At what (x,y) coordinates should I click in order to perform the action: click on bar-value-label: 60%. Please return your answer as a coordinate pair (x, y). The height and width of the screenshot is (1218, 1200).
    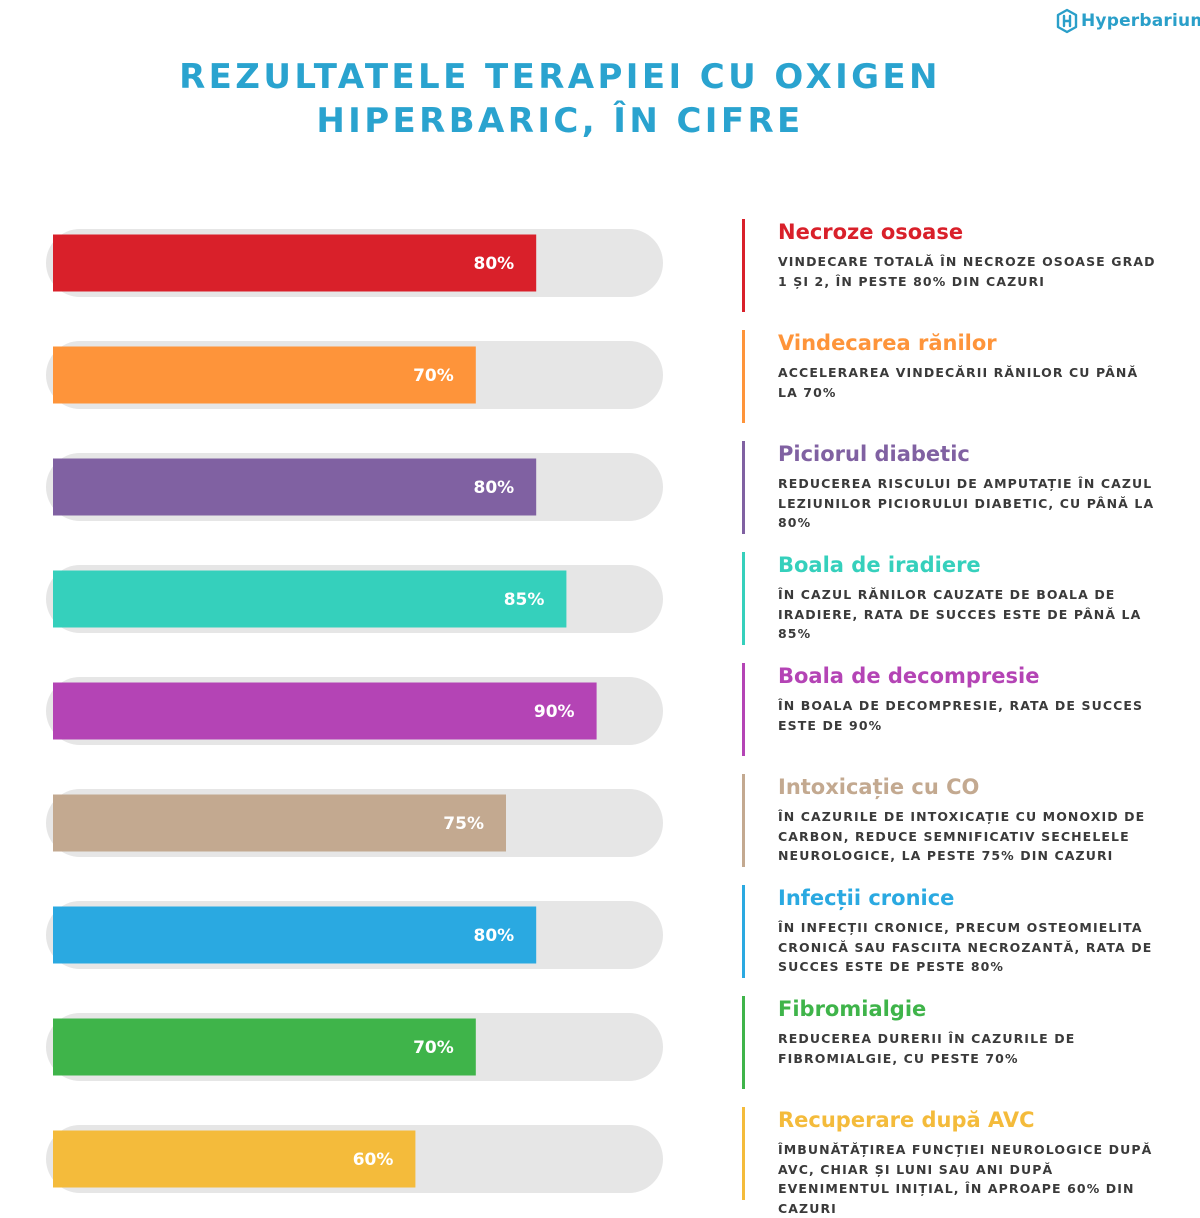
    Looking at the image, I should click on (373, 1160).